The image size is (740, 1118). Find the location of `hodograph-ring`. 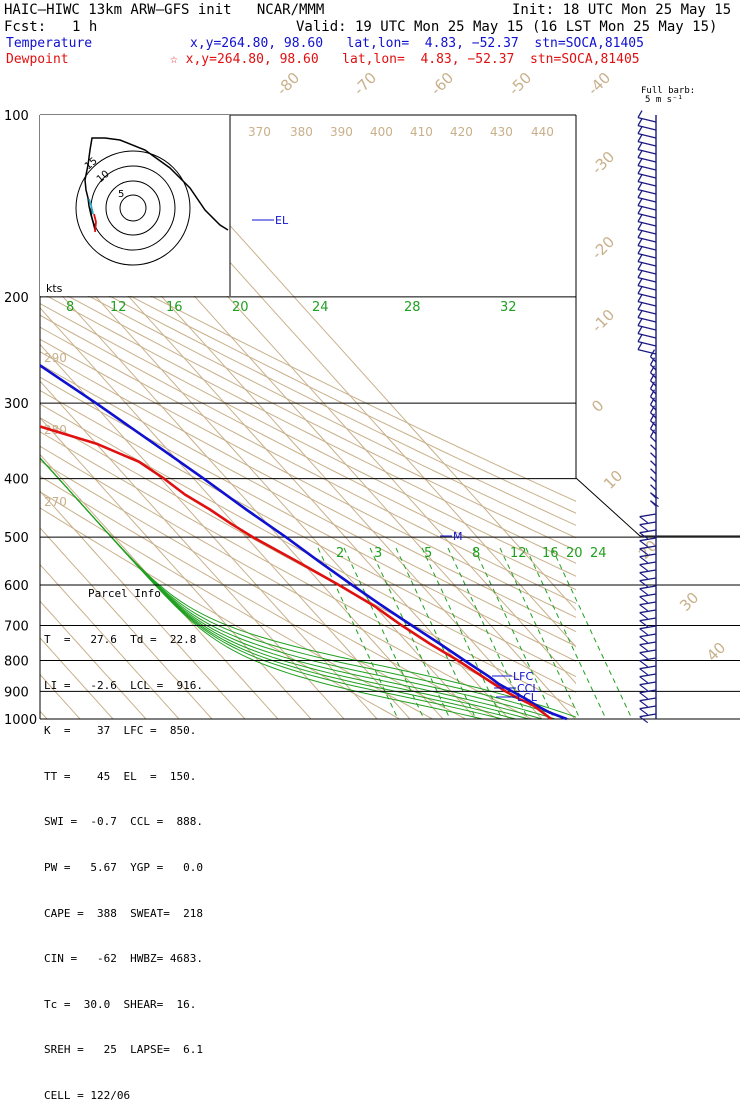

hodograph-ring is located at coordinates (133, 208).